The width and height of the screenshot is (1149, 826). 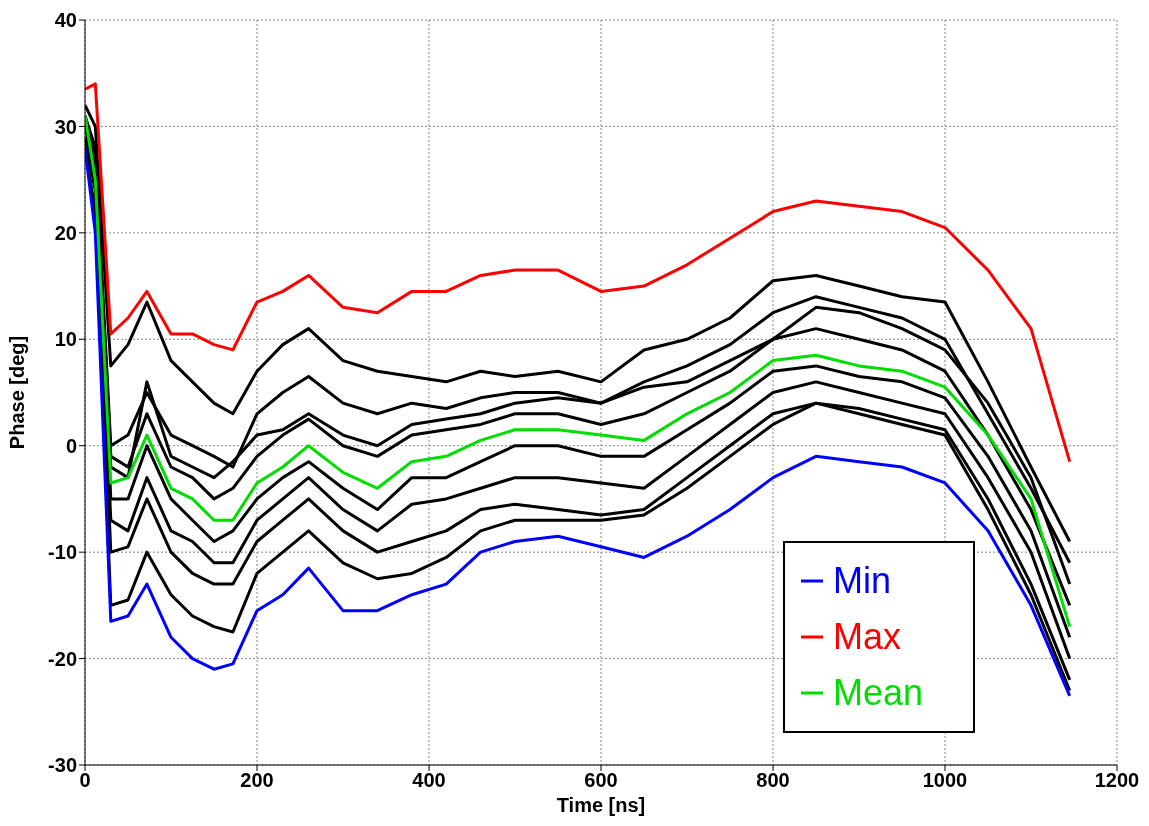 What do you see at coordinates (601, 780) in the screenshot?
I see `x-tick-label: 600` at bounding box center [601, 780].